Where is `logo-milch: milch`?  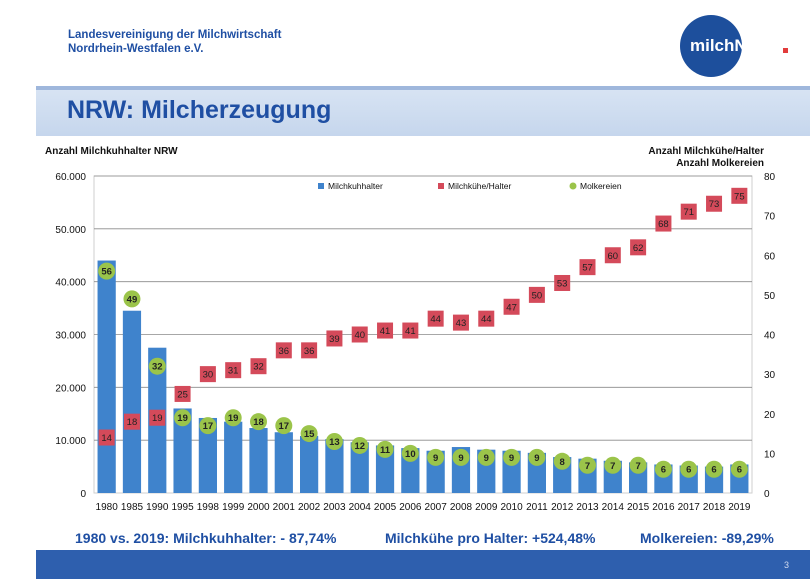 logo-milch: milch is located at coordinates (712, 45).